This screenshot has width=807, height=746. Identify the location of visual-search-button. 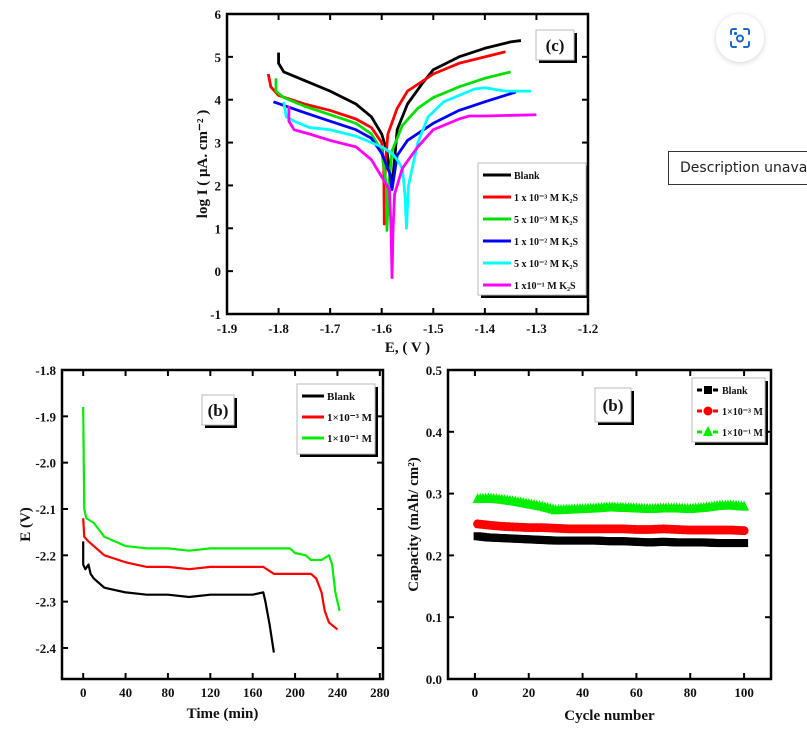
(740, 38).